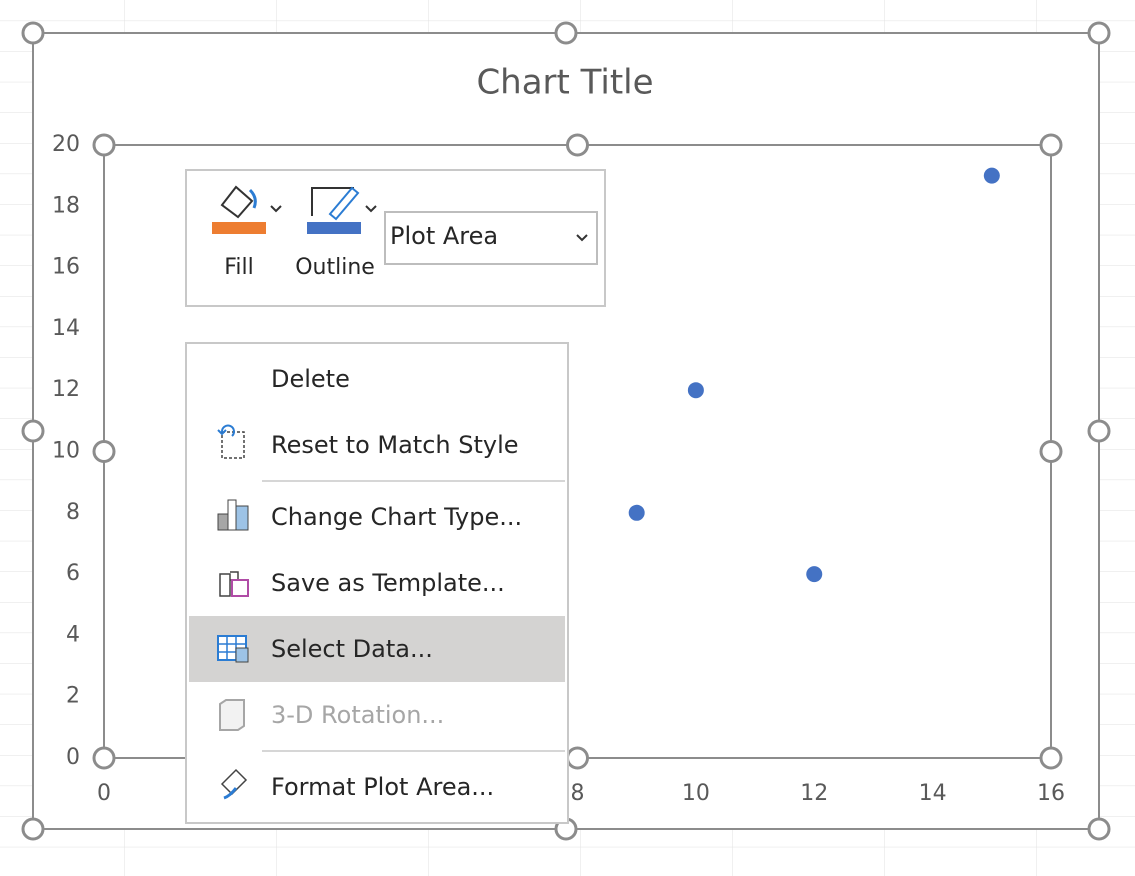 The image size is (1135, 876). I want to click on y-tick-label: 6, so click(73, 573).